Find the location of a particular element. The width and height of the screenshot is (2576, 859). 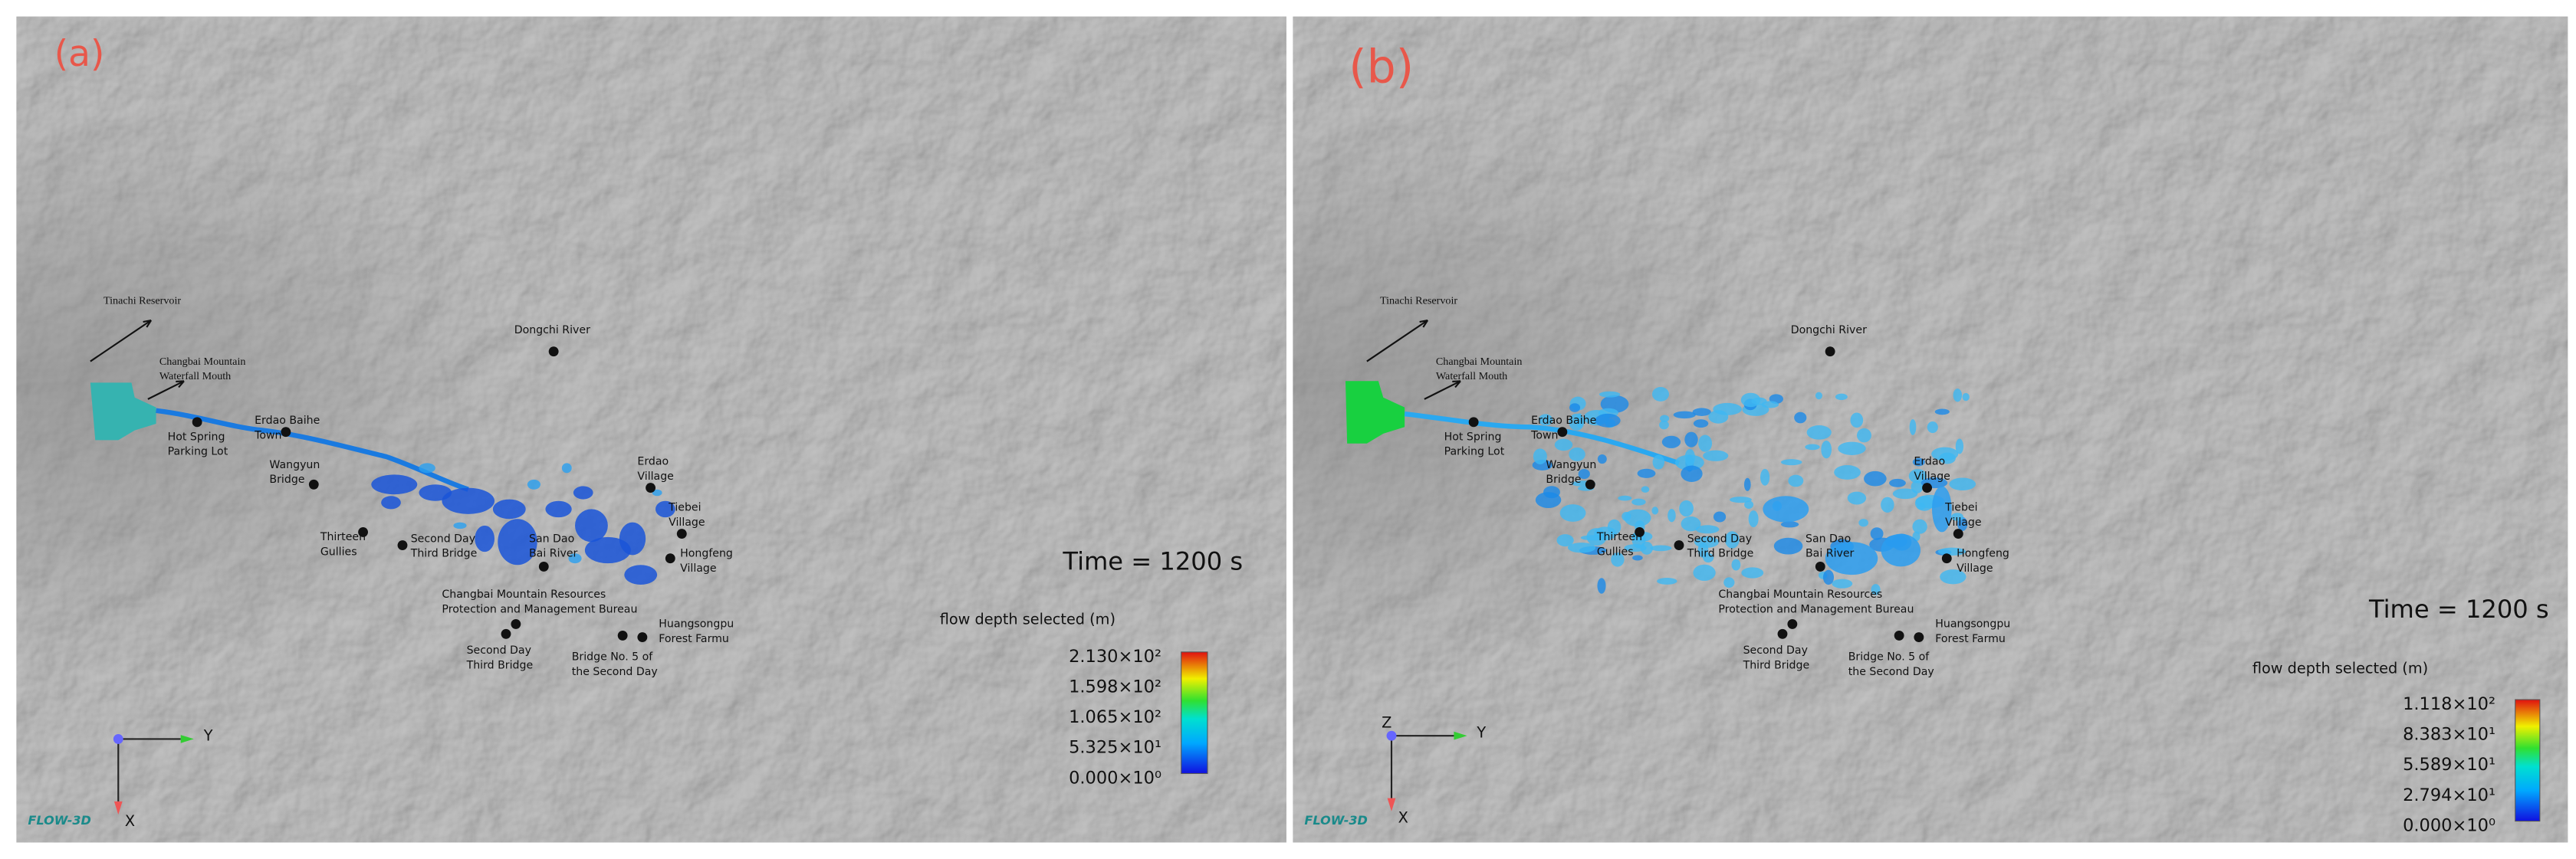

arrow-head is located at coordinates (181, 384).